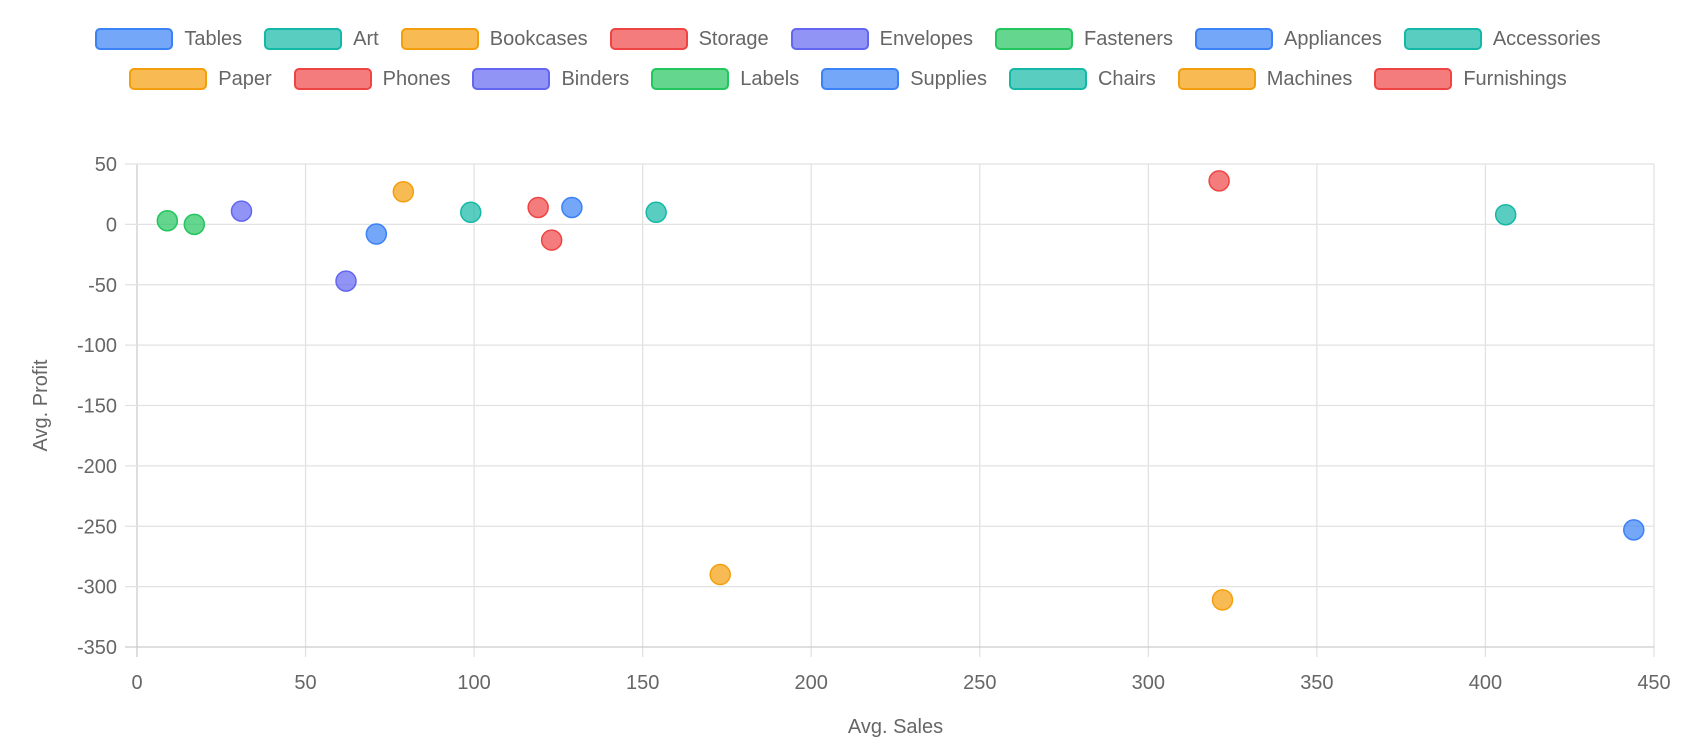 The height and width of the screenshot is (756, 1696). What do you see at coordinates (97, 527) in the screenshot?
I see `y-tick-label: -250` at bounding box center [97, 527].